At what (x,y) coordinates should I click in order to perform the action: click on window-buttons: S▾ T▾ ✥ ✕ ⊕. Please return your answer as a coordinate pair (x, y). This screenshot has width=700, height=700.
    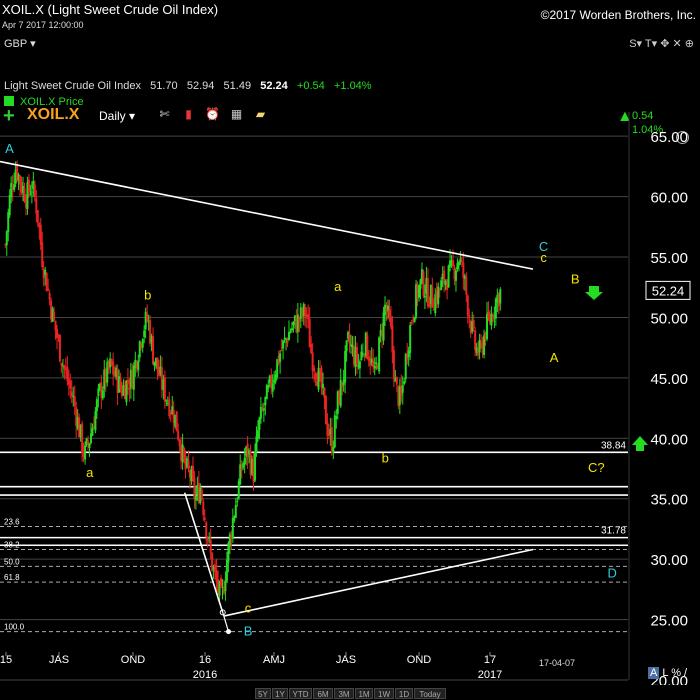
    Looking at the image, I should click on (661, 44).